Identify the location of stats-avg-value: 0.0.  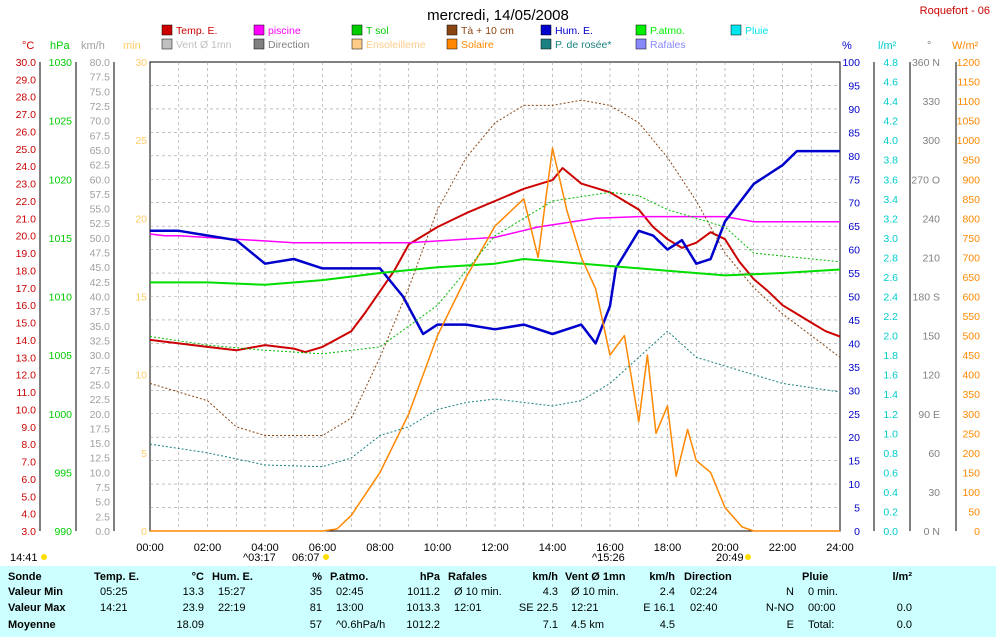
(904, 625).